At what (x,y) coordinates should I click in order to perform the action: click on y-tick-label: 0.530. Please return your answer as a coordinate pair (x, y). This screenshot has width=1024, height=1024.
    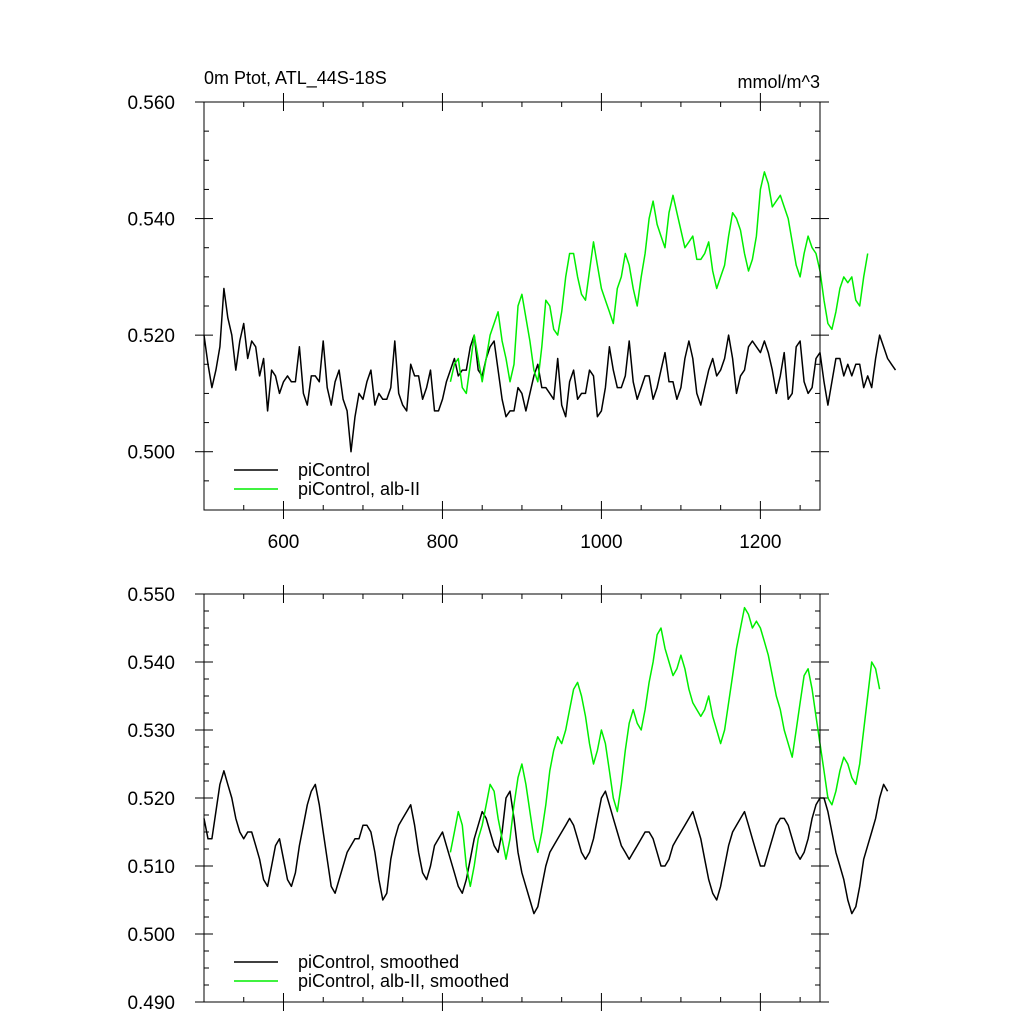
    Looking at the image, I should click on (151, 731).